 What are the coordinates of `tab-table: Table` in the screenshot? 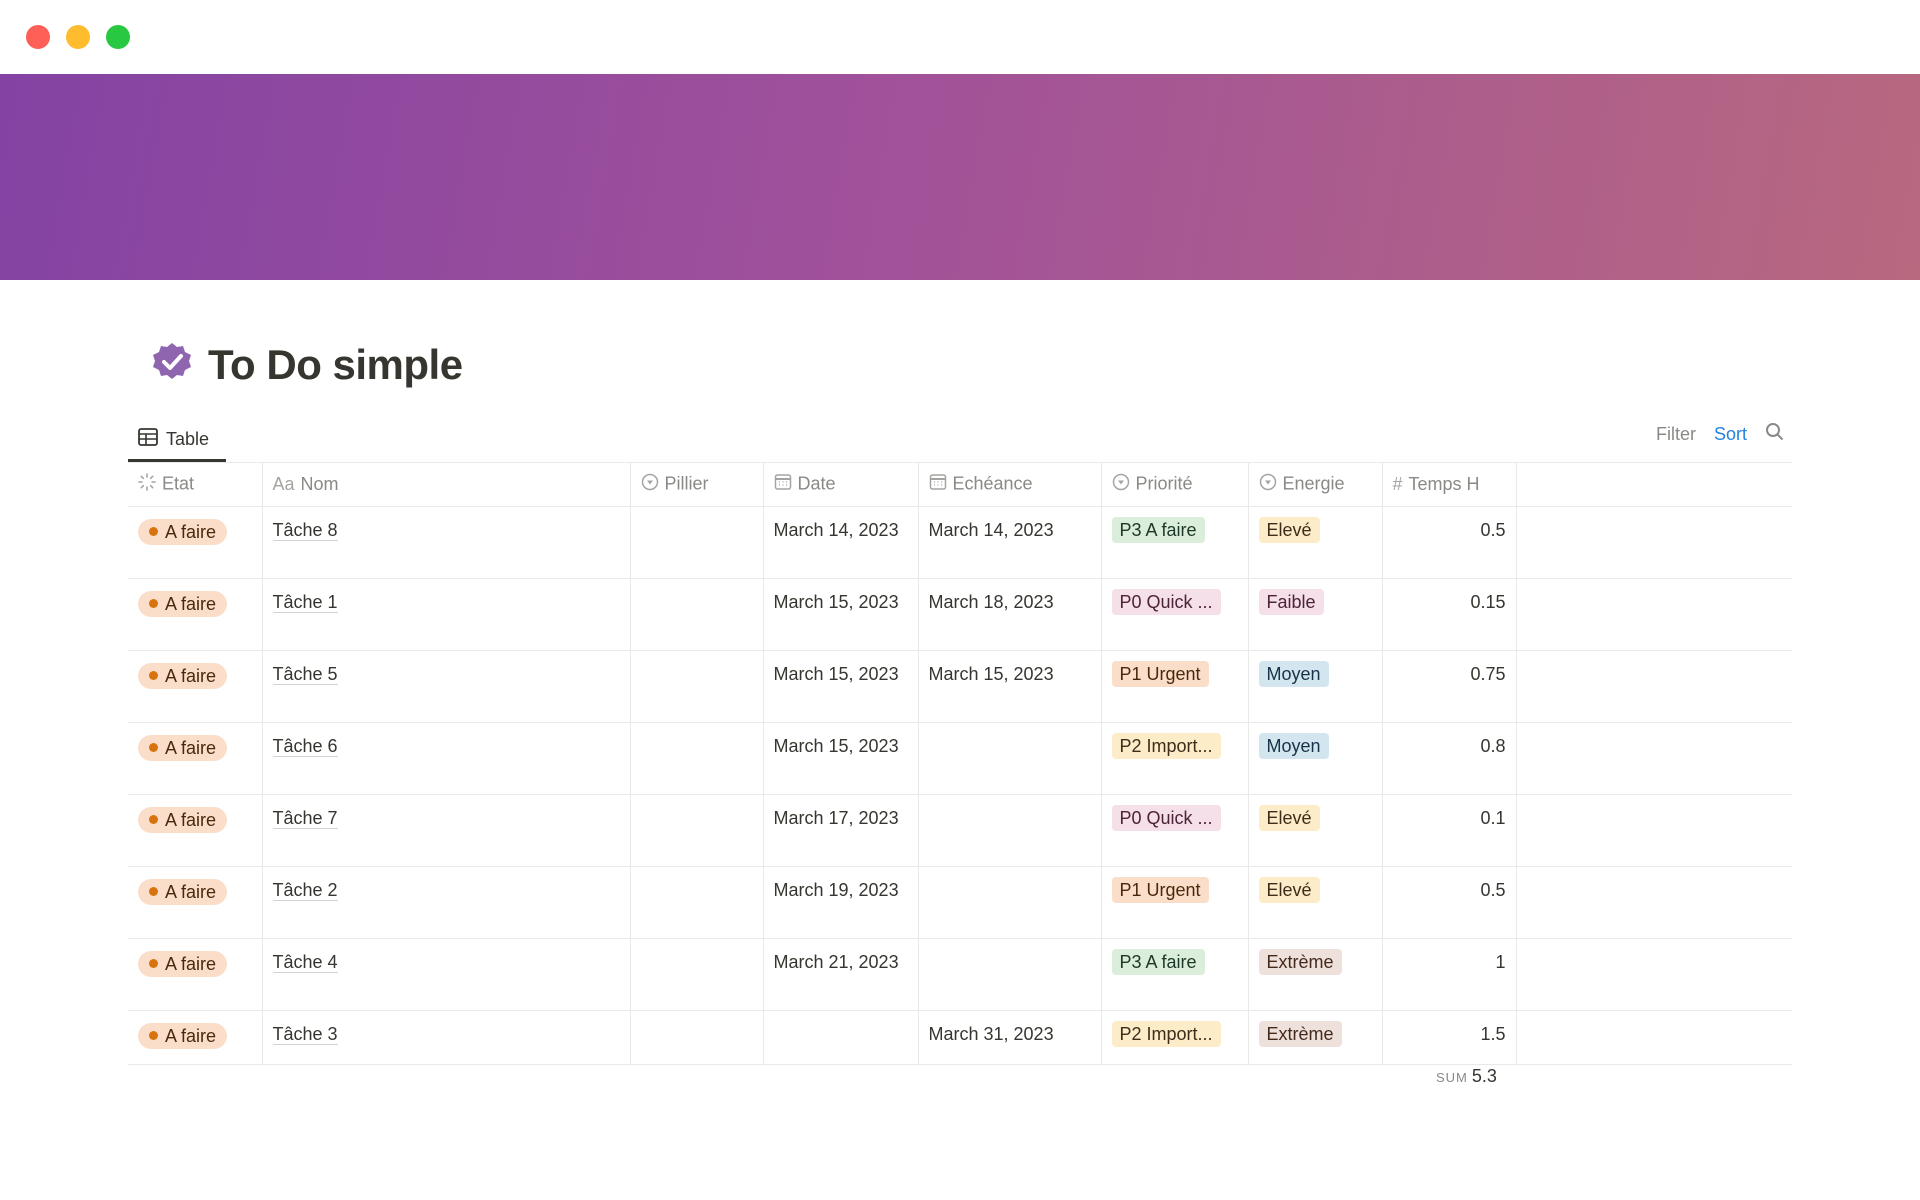 It's located at (177, 441).